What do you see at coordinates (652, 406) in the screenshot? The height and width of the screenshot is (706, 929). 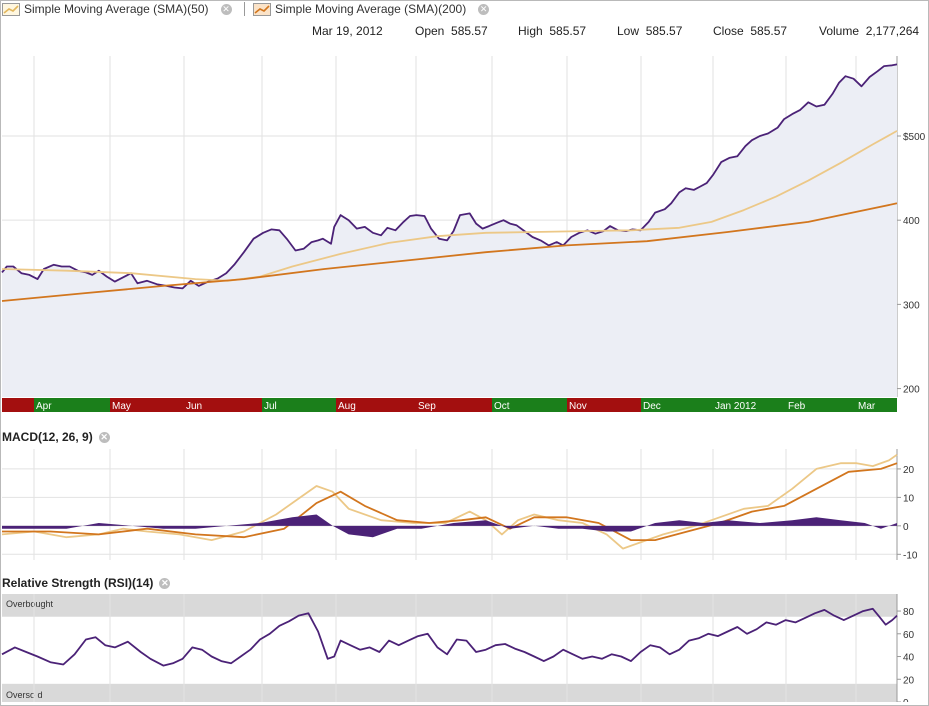 I see `month-label: Dec` at bounding box center [652, 406].